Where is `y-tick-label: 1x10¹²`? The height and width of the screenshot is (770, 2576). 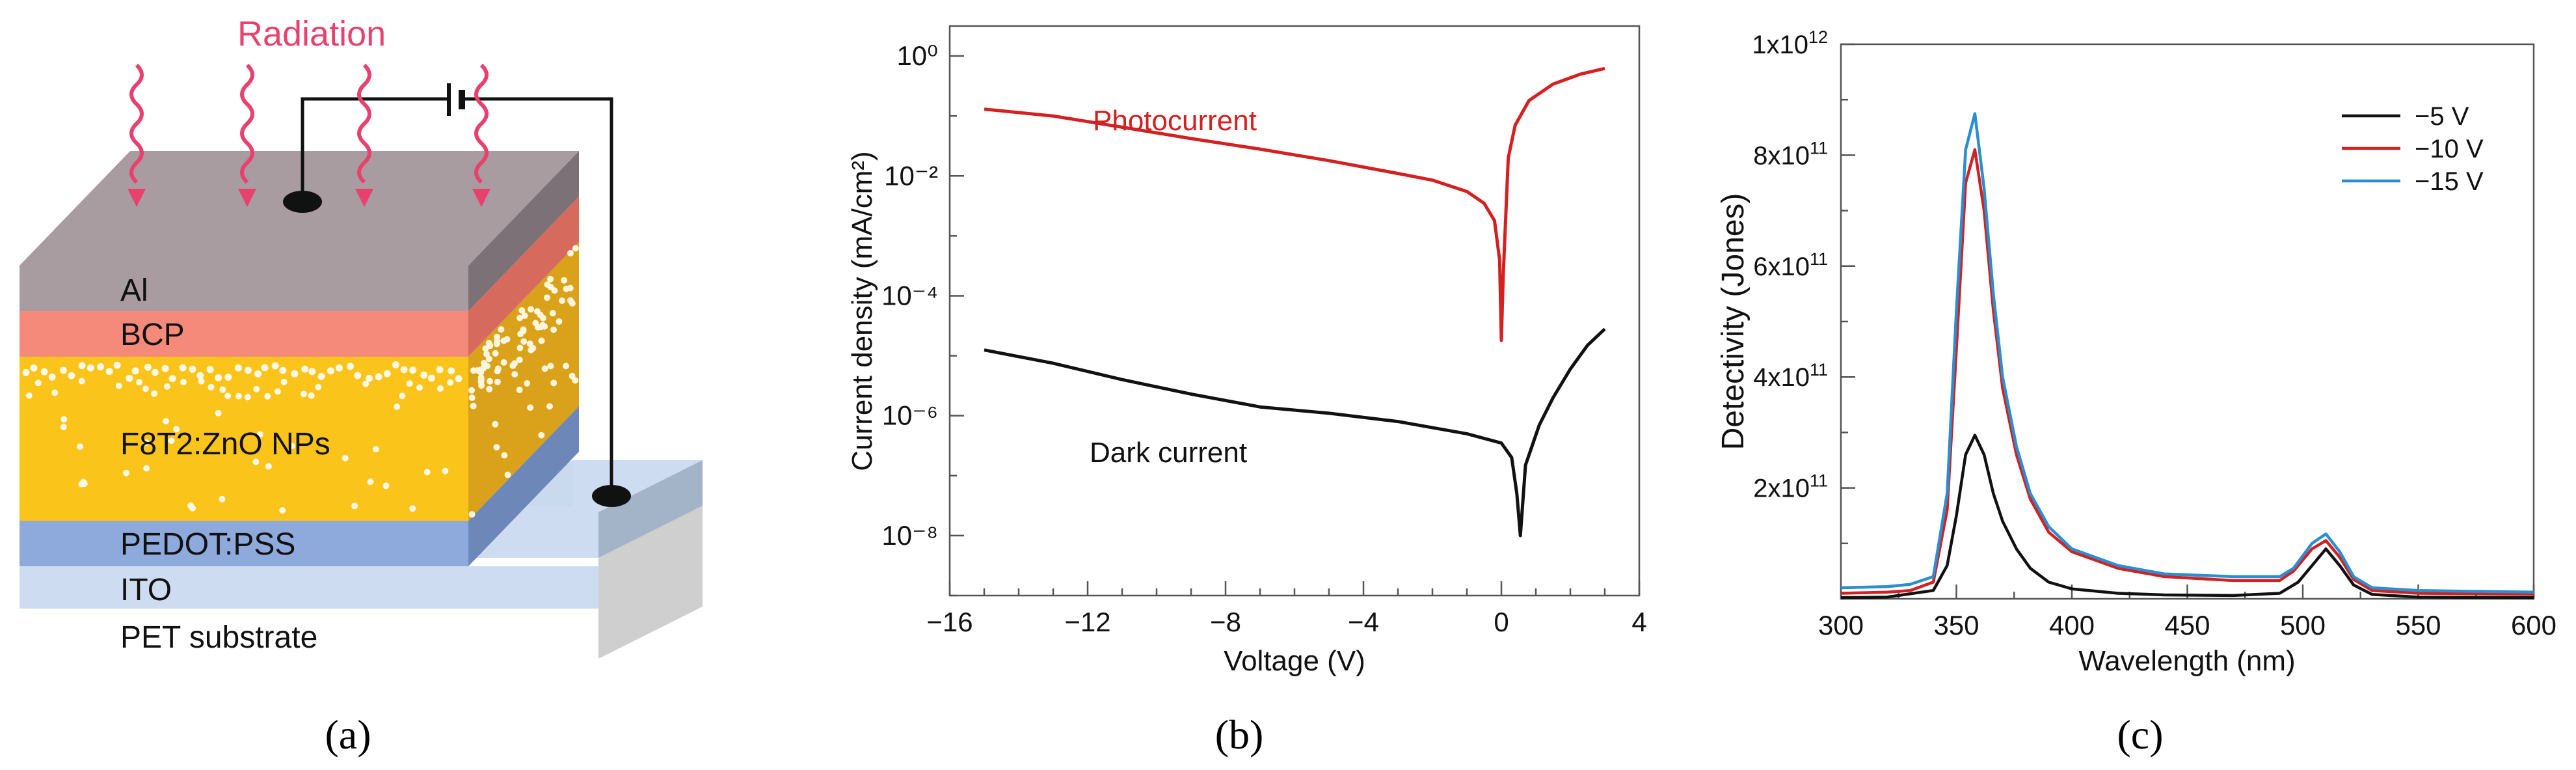
y-tick-label: 1x10¹² is located at coordinates (1790, 43).